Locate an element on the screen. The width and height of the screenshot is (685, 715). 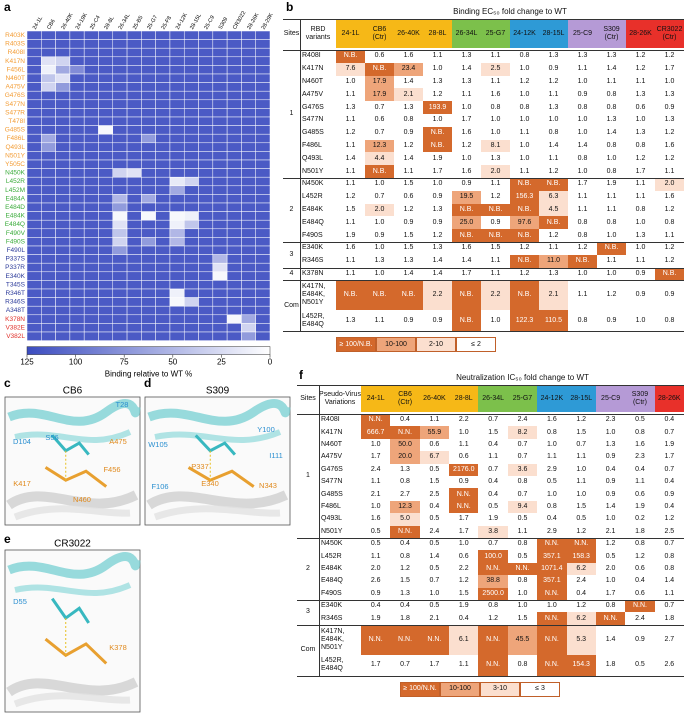
column-label: 26-34L is located at coordinates (125, 22).